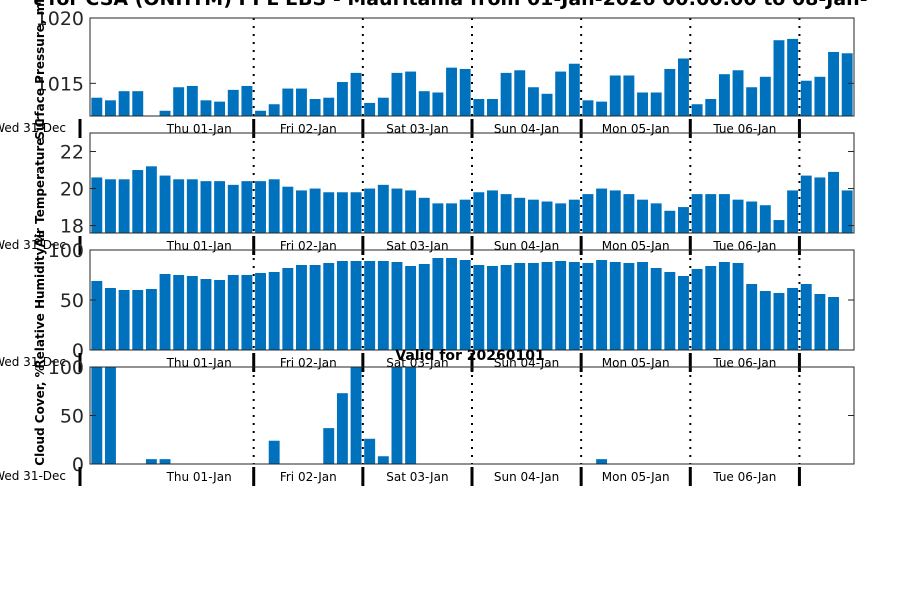 The image size is (900, 600). What do you see at coordinates (72, 227) in the screenshot?
I see `y-tick-label: 18` at bounding box center [72, 227].